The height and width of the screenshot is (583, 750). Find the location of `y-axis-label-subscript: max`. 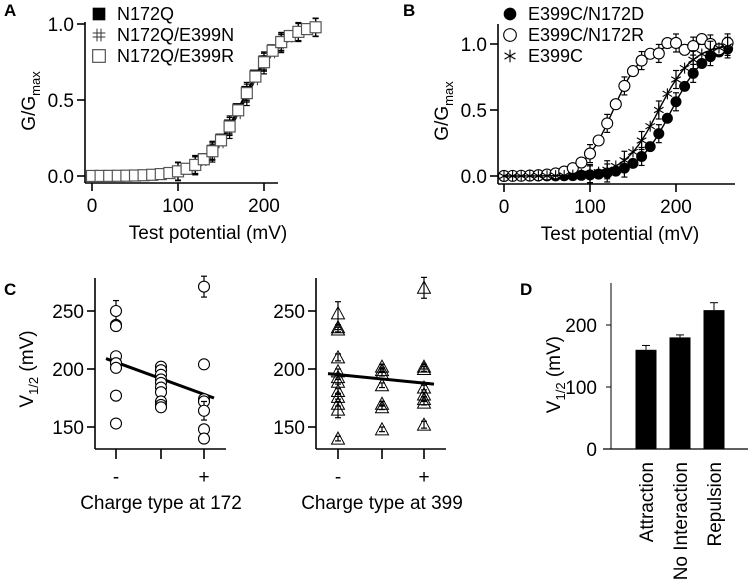

y-axis-label-subscript: max is located at coordinates (35, 83).